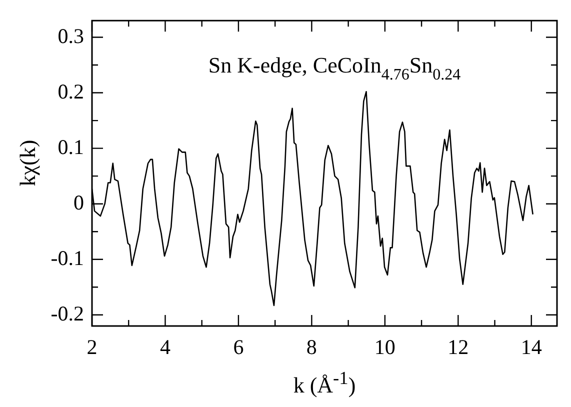 The height and width of the screenshot is (407, 571). What do you see at coordinates (165, 347) in the screenshot?
I see `x-tick-label: 4` at bounding box center [165, 347].